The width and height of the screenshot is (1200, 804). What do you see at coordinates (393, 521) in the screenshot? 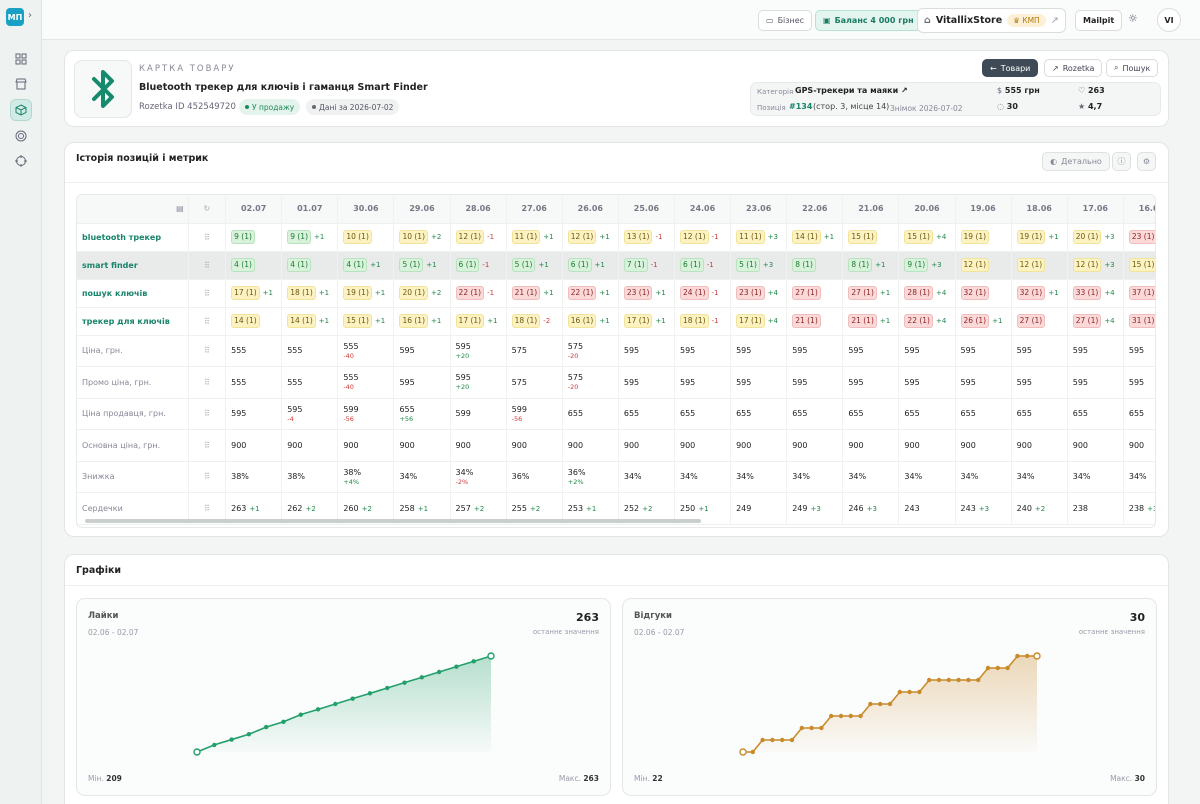
I see `horizontal-scrollbar` at bounding box center [393, 521].